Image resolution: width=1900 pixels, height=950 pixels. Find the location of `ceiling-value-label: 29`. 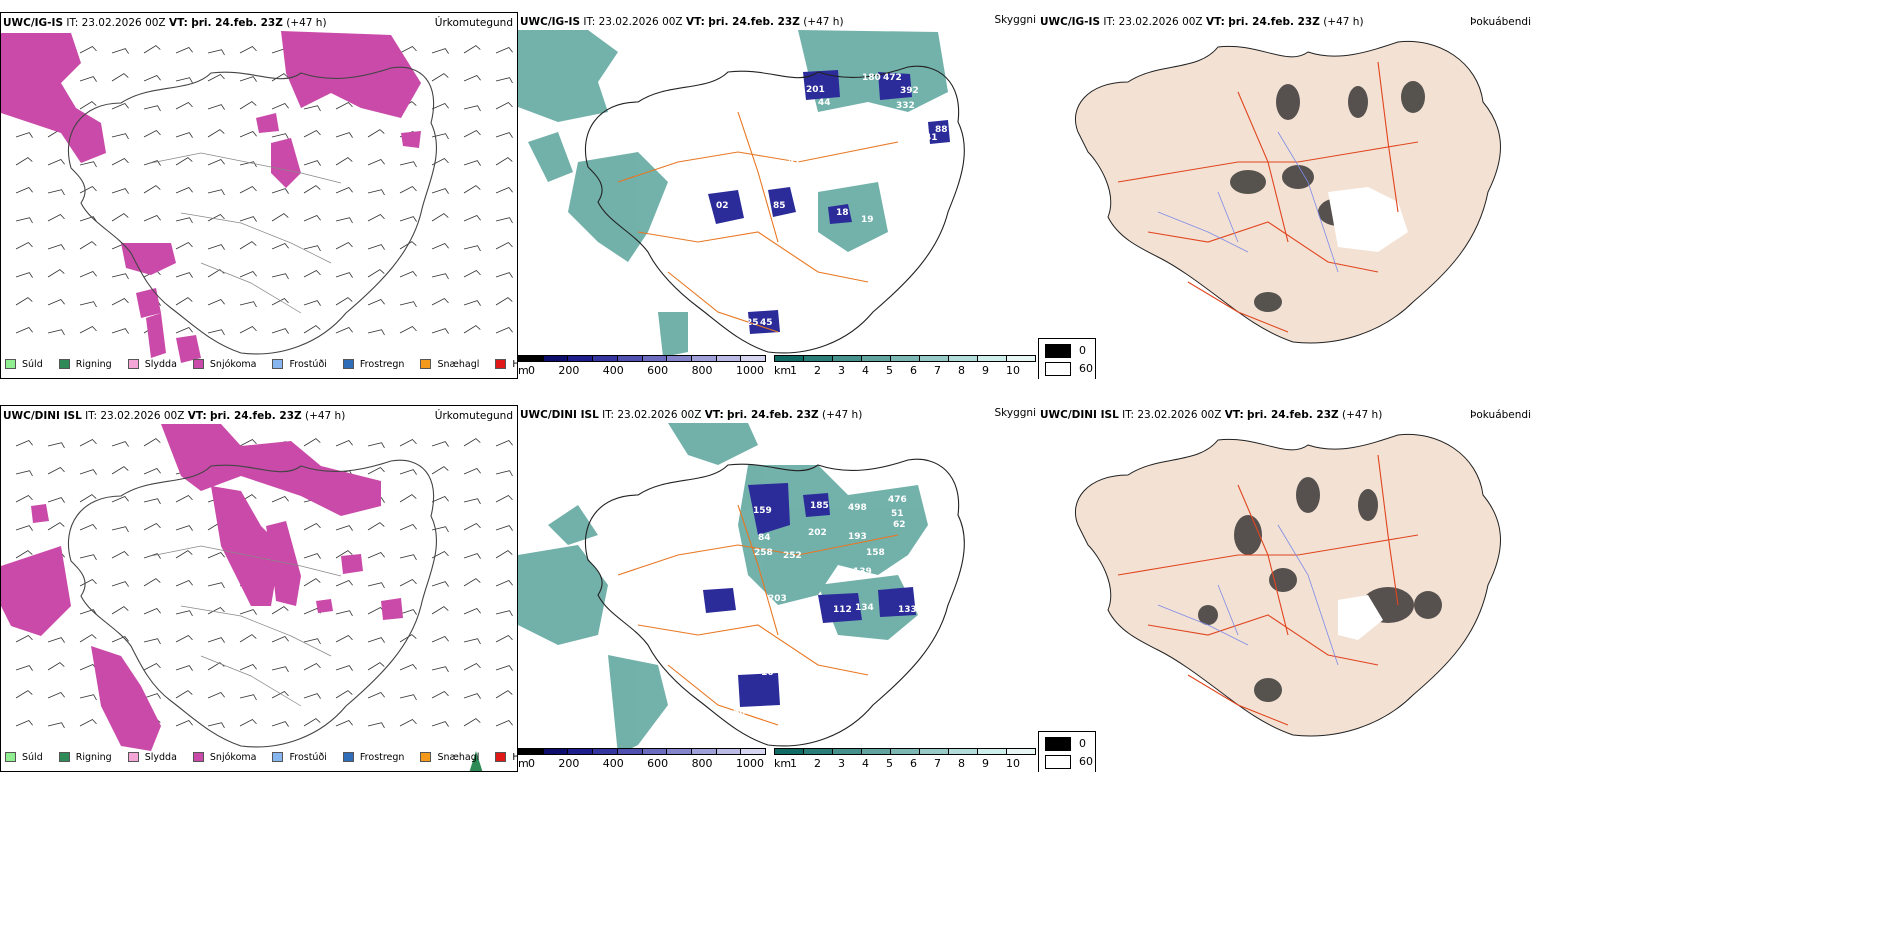

ceiling-value-label: 29 is located at coordinates (764, 614).